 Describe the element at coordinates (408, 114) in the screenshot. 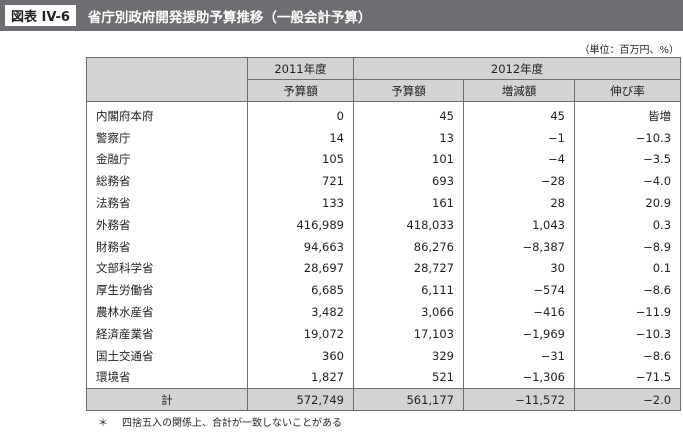

I see `budget-2012: 45` at that location.